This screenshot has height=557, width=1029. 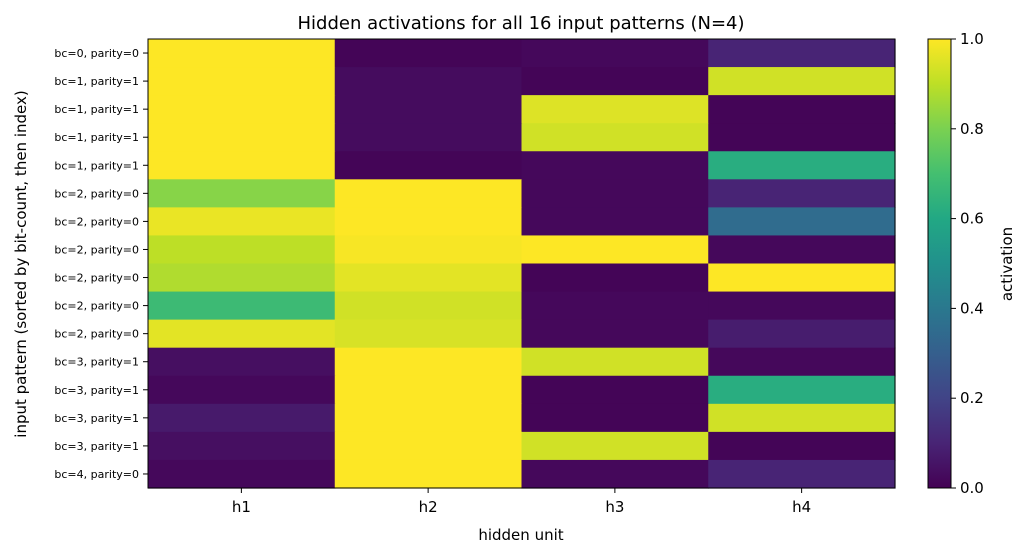 What do you see at coordinates (972, 308) in the screenshot?
I see `colorbar-tick-label: 0.4` at bounding box center [972, 308].